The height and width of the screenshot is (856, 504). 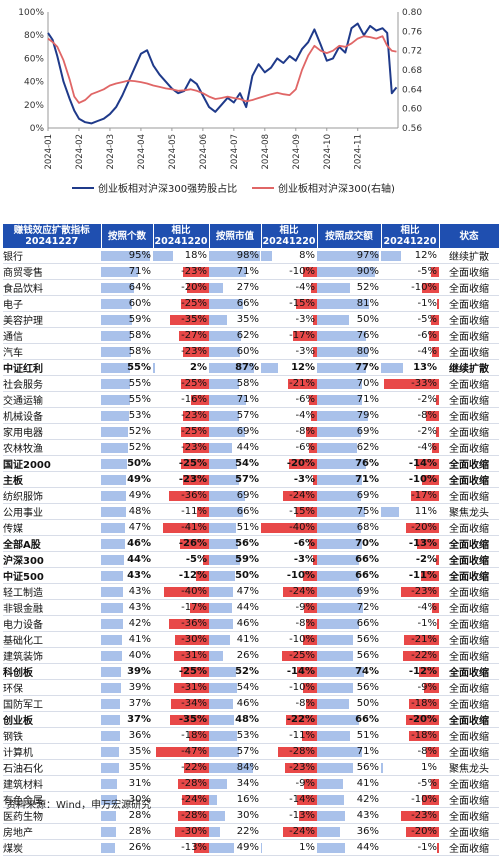 What do you see at coordinates (251, 351) in the screenshot?
I see `table-row: 汽车 58% -23% 60% -3% 80% -4% 全面收缩` at bounding box center [251, 351].